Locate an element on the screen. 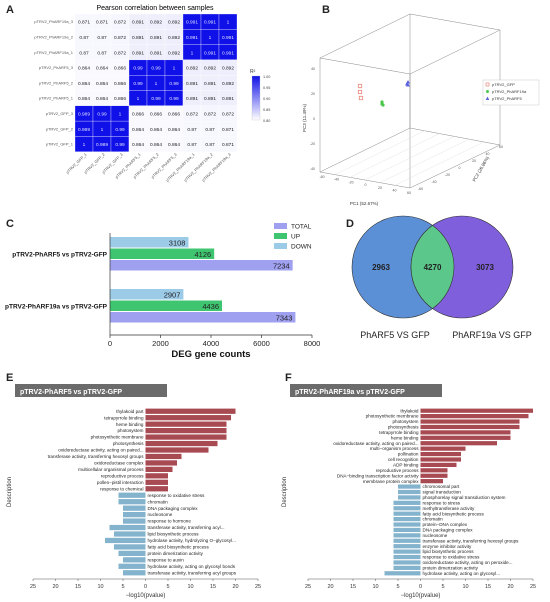  pca-y-tick: -40 is located at coordinates (434, 182).